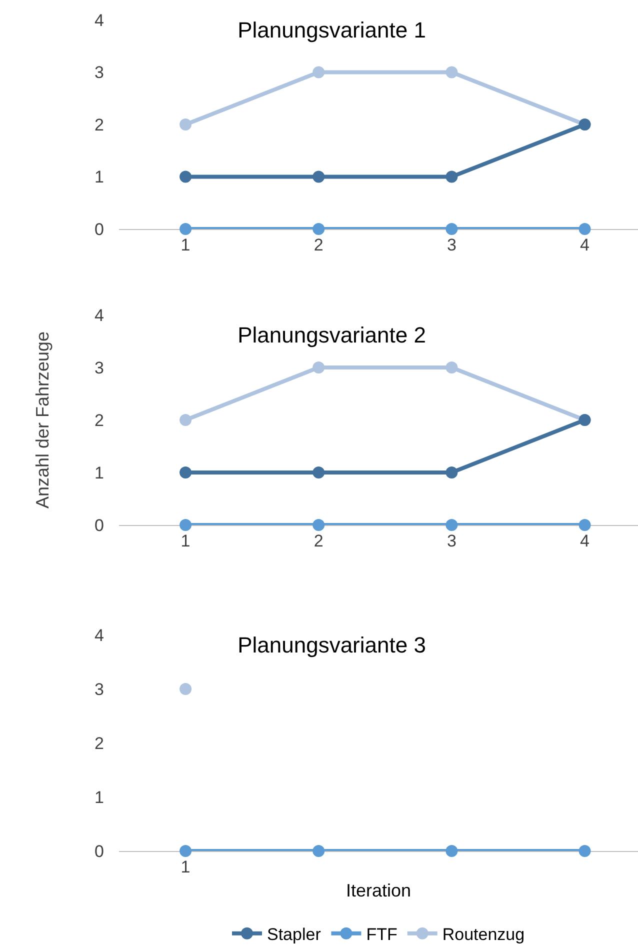 The image size is (638, 952). Describe the element at coordinates (294, 934) in the screenshot. I see `legend-label: Stapler` at that location.